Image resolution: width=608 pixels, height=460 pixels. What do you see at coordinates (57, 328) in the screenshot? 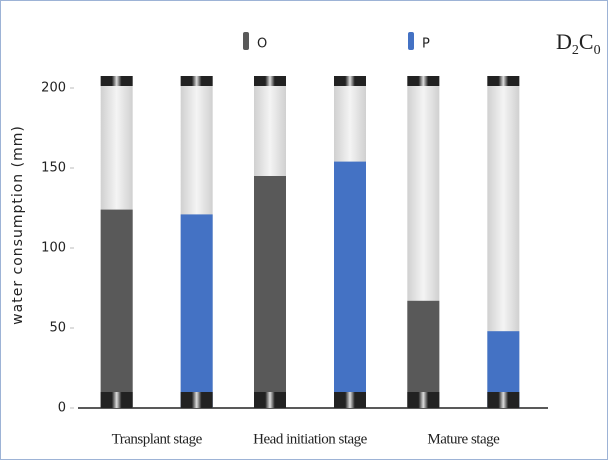
I see `y-tick-label: 50` at bounding box center [57, 328].